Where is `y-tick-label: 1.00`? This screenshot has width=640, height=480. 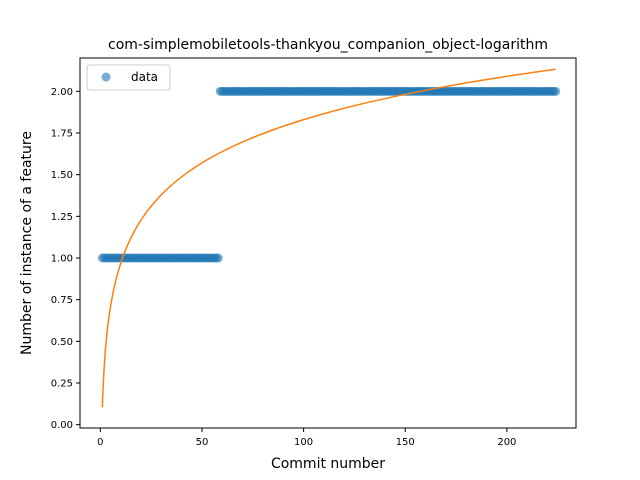
y-tick-label: 1.00 is located at coordinates (62, 259).